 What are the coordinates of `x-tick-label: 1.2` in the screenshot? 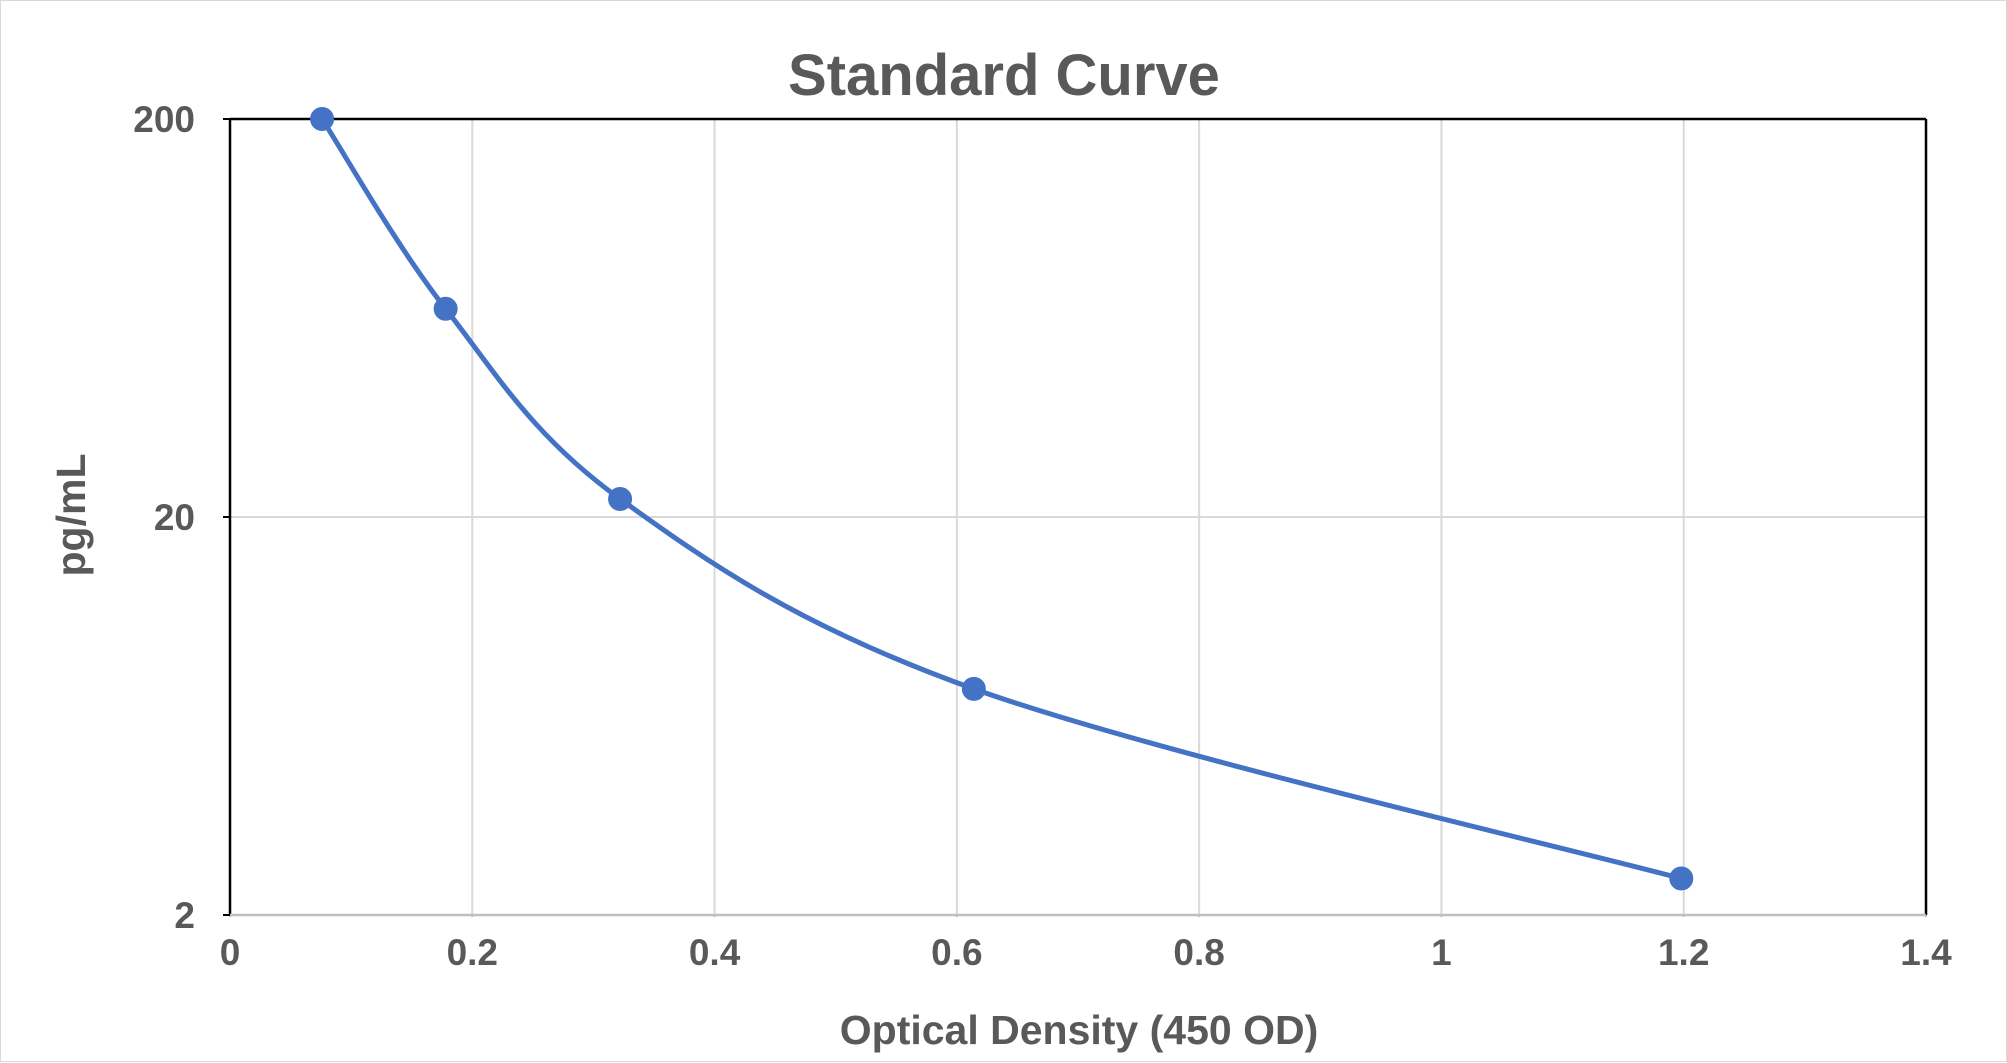 It's located at (1683, 952).